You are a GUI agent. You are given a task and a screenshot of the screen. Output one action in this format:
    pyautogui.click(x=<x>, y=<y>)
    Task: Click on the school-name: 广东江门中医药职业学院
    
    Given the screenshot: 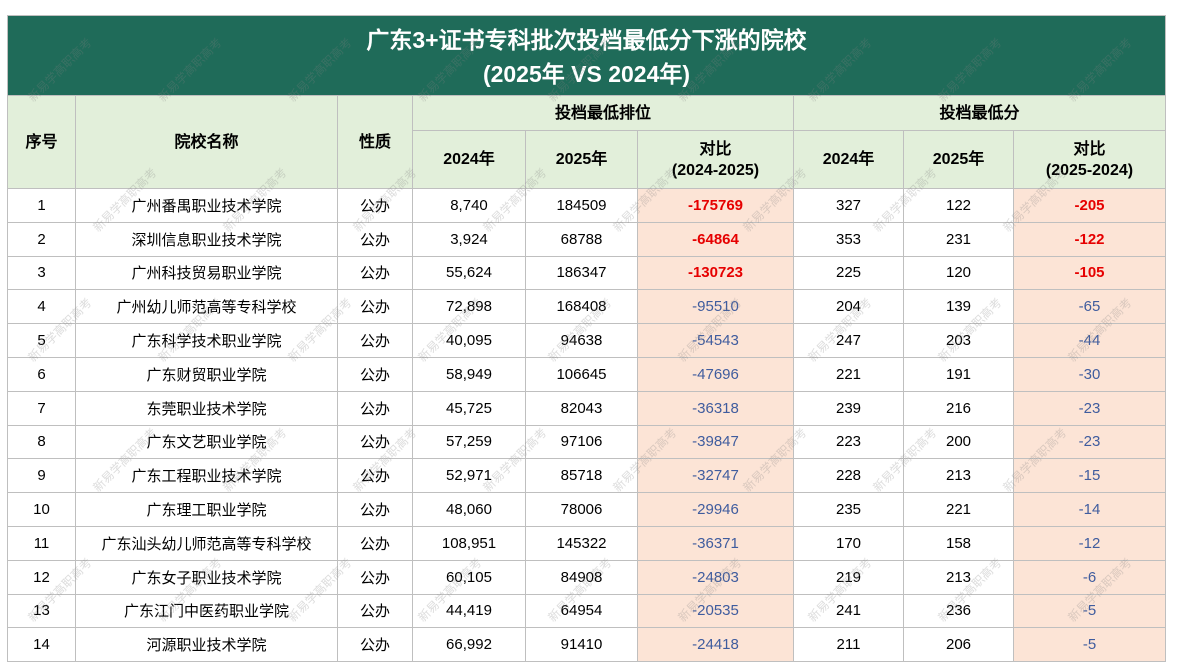 What is the action you would take?
    pyautogui.click(x=206, y=611)
    